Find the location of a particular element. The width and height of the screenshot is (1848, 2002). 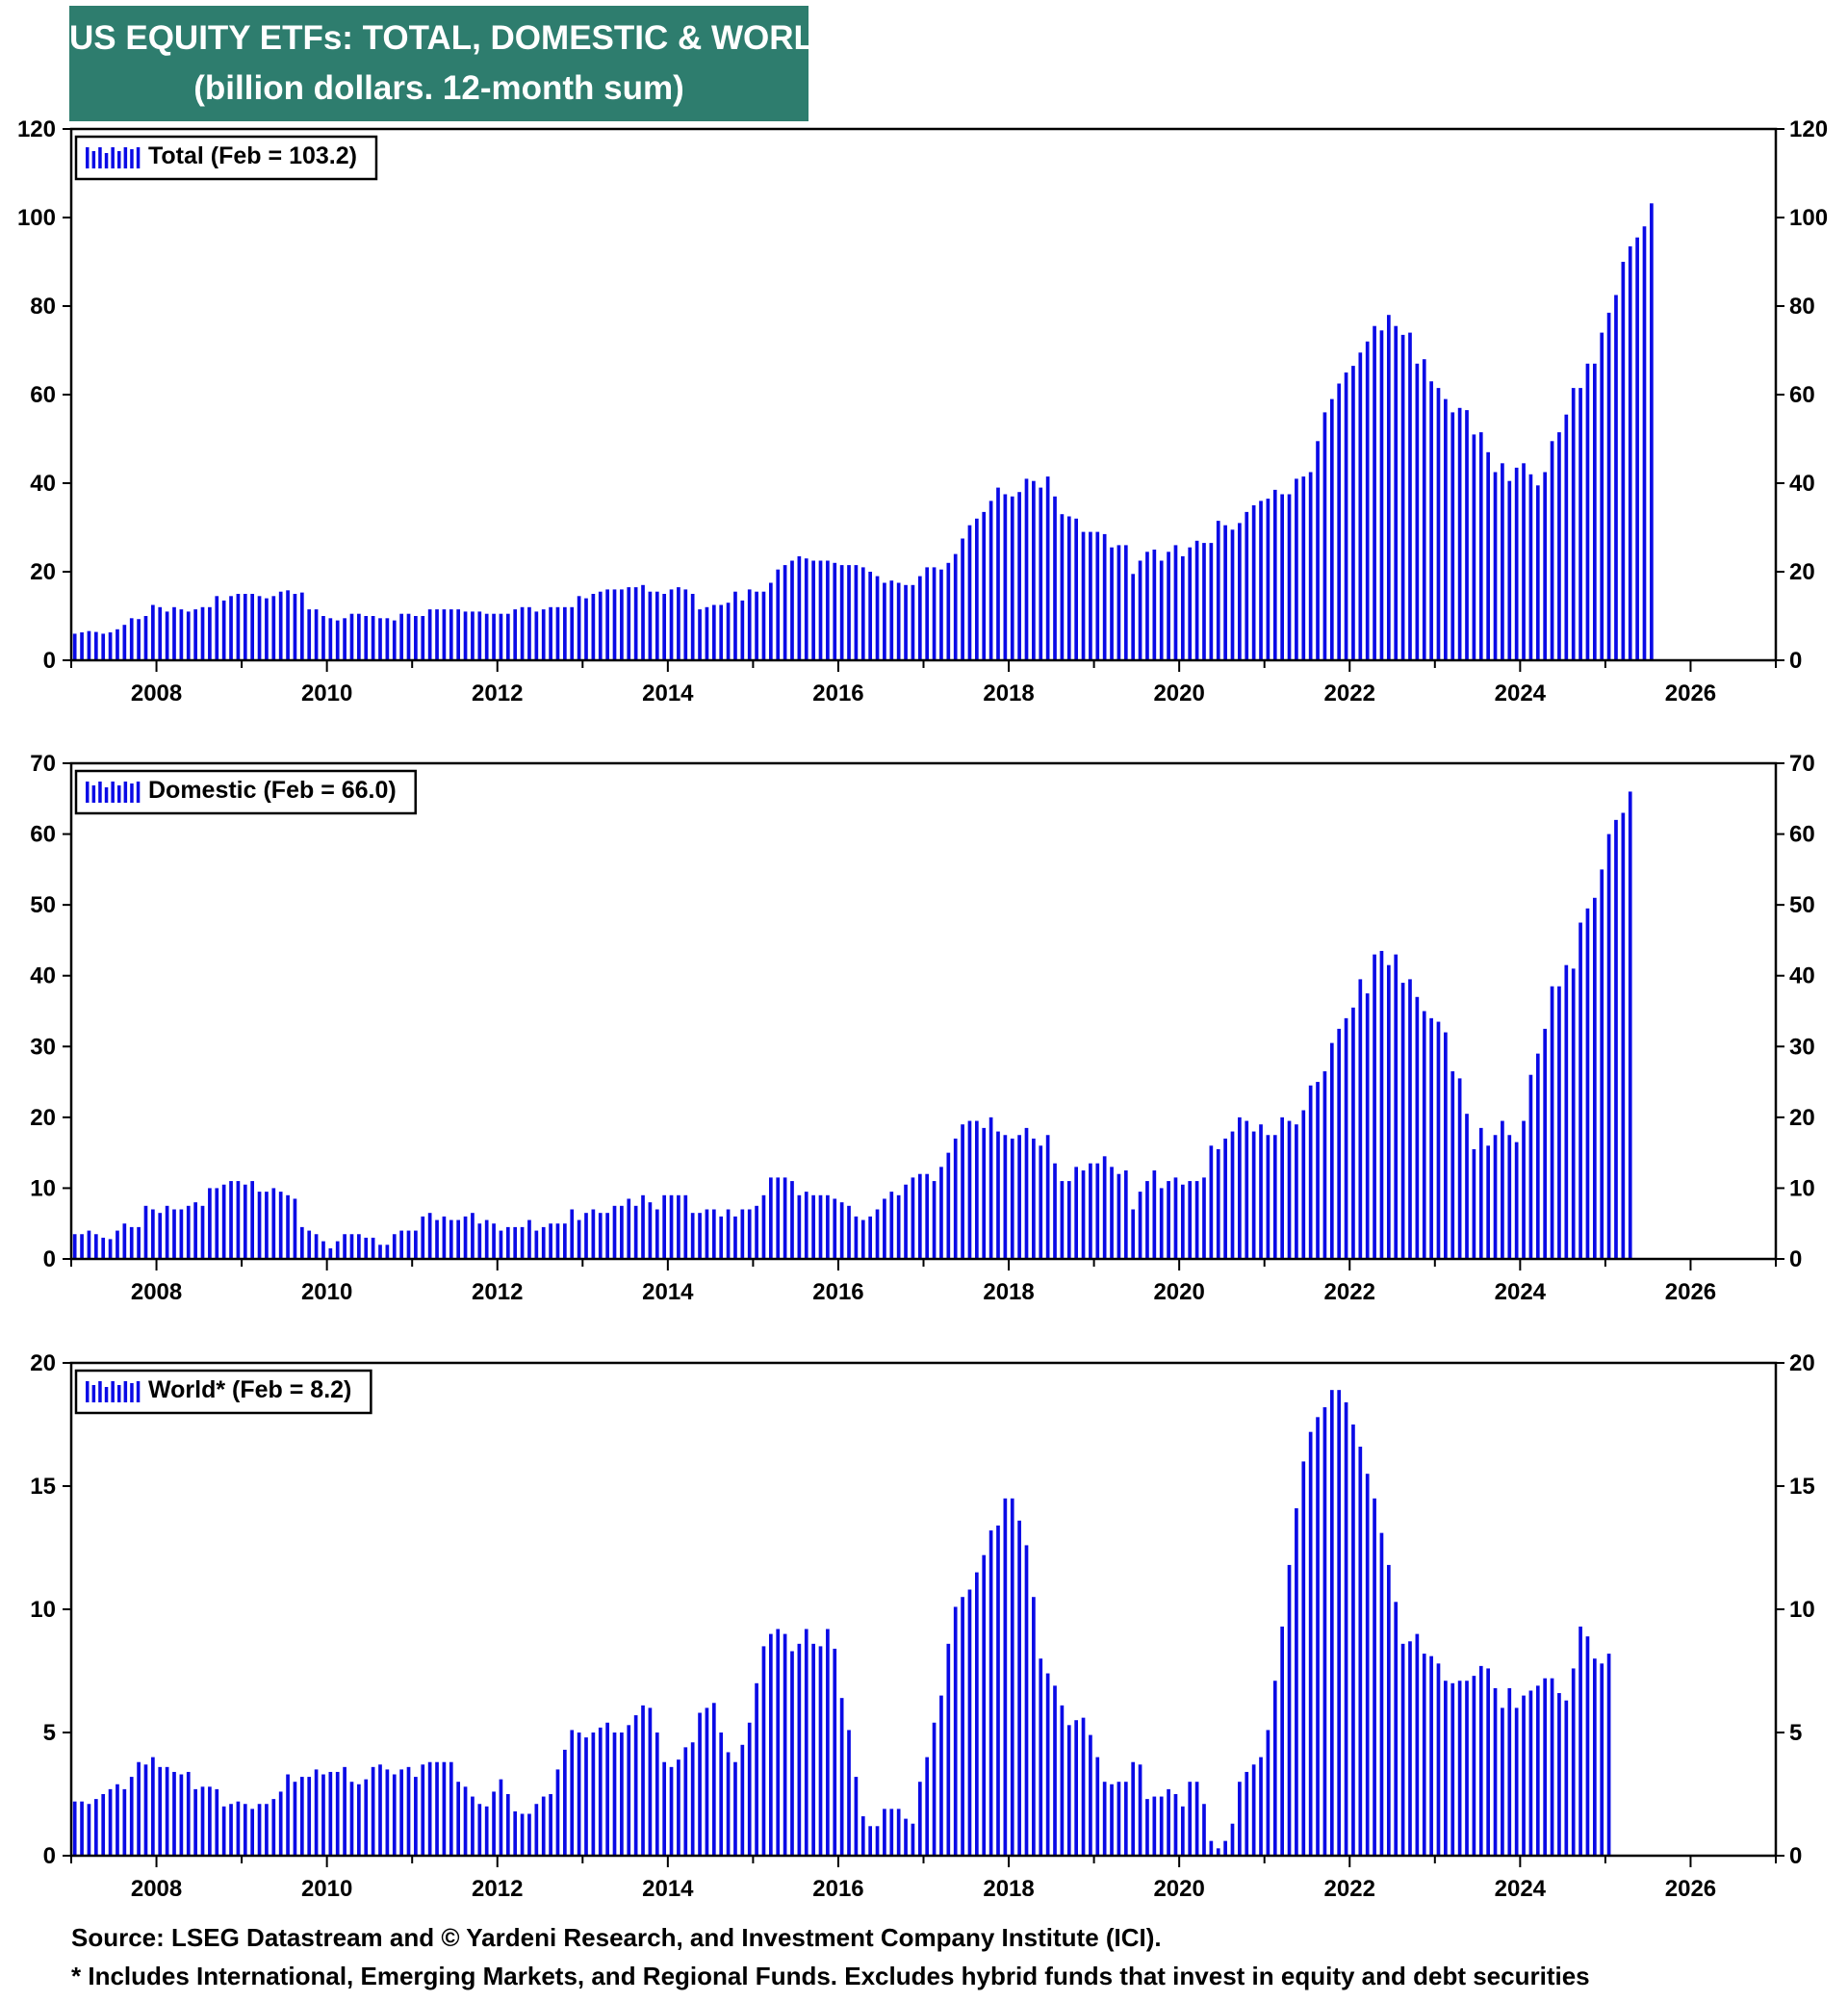

domestic-xtick-label: 2014 is located at coordinates (668, 1292).